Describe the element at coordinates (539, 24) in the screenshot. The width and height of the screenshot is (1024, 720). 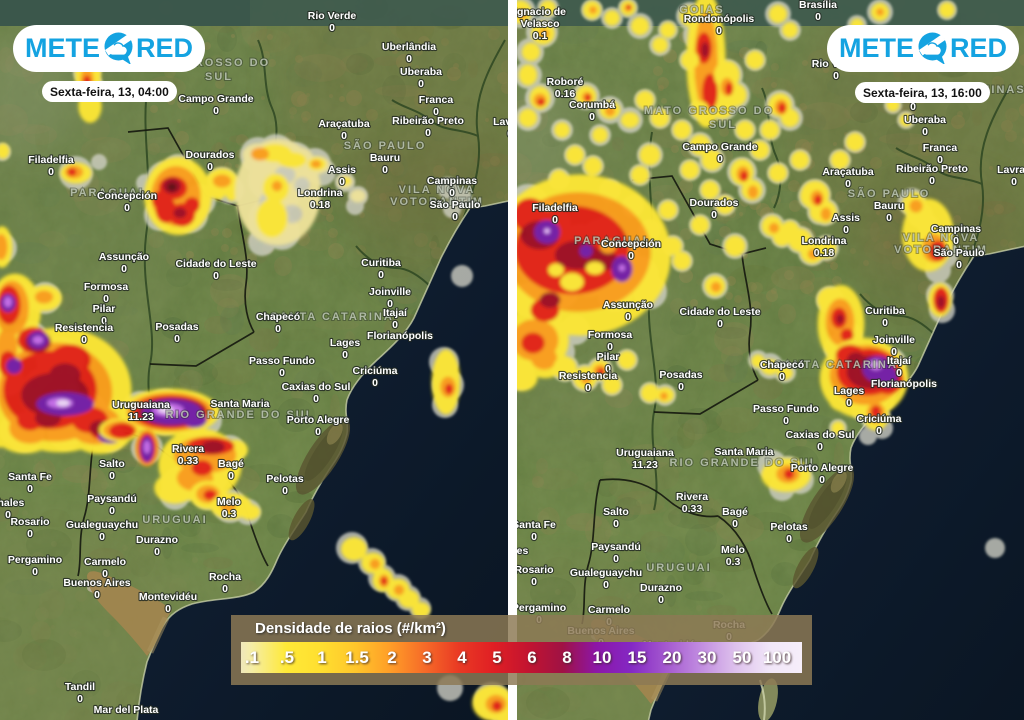
I see `svg-text: Velasco` at that location.